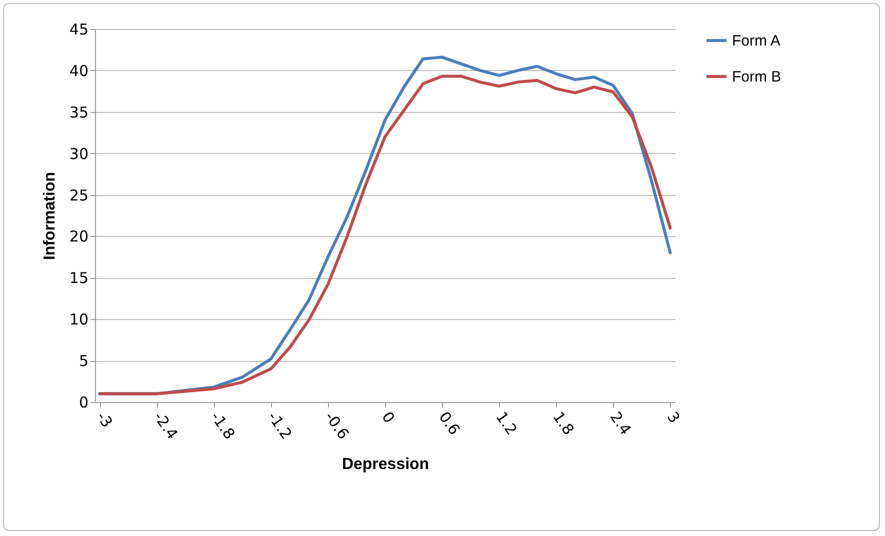  I want to click on y-tick-label: 40, so click(78, 71).